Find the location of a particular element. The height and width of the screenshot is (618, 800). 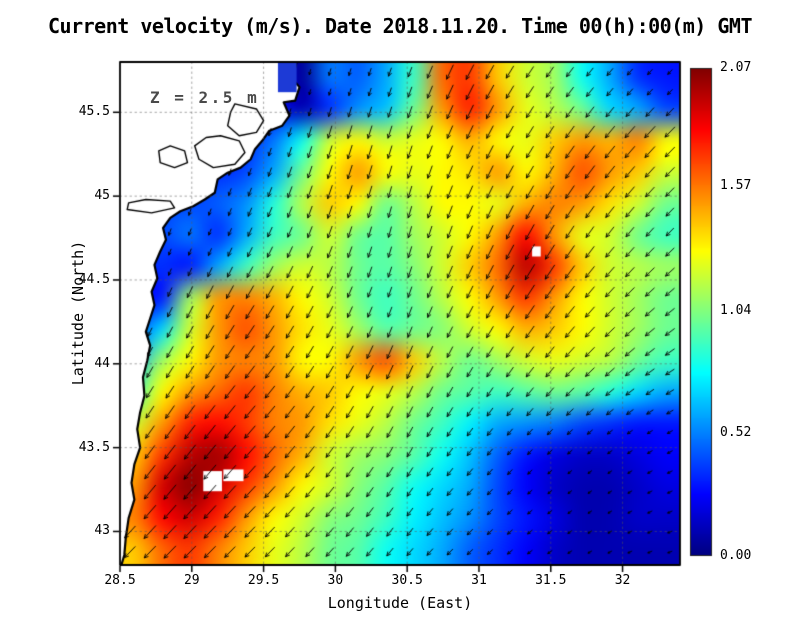

depth-annotation: Z = 2.5 m is located at coordinates (205, 97).